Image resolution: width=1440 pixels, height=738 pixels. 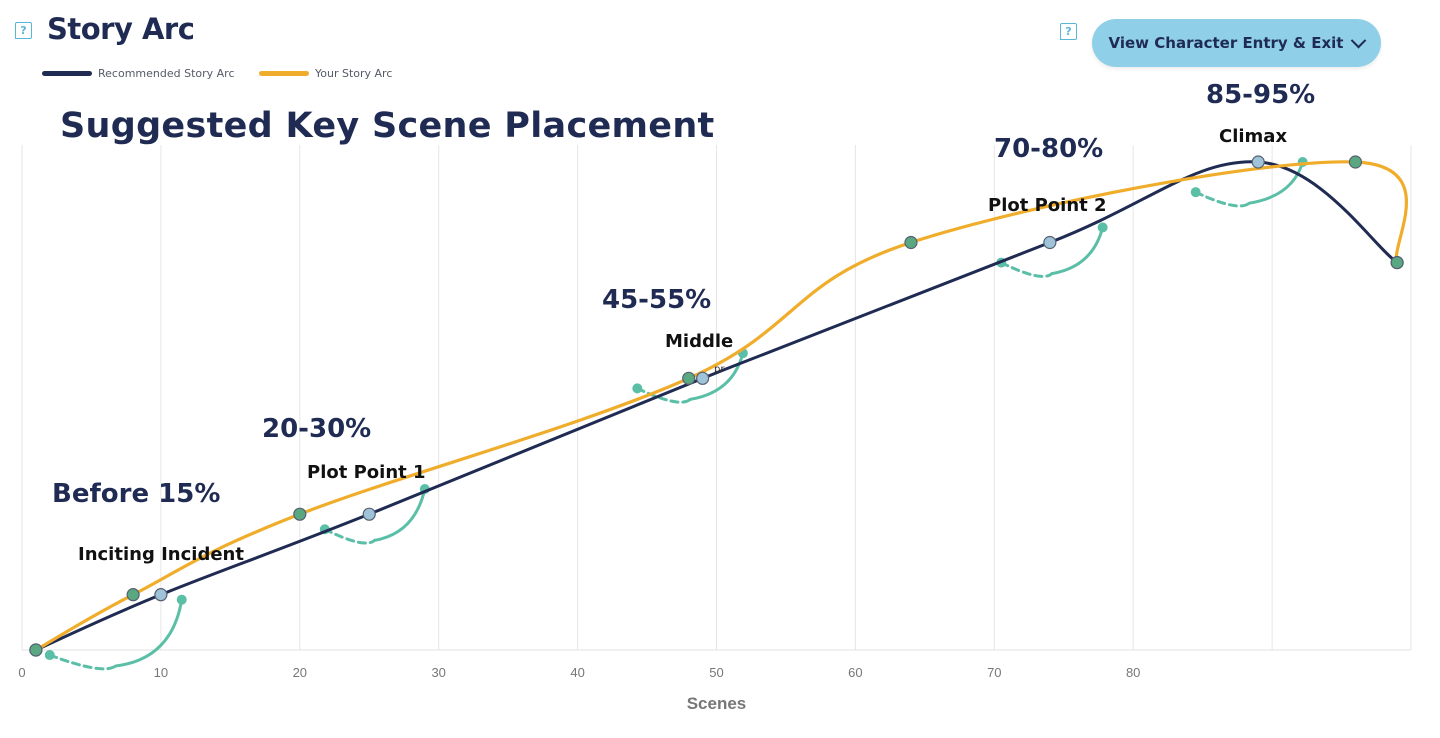 What do you see at coordinates (21, 672) in the screenshot?
I see `x-tick-label: 0` at bounding box center [21, 672].